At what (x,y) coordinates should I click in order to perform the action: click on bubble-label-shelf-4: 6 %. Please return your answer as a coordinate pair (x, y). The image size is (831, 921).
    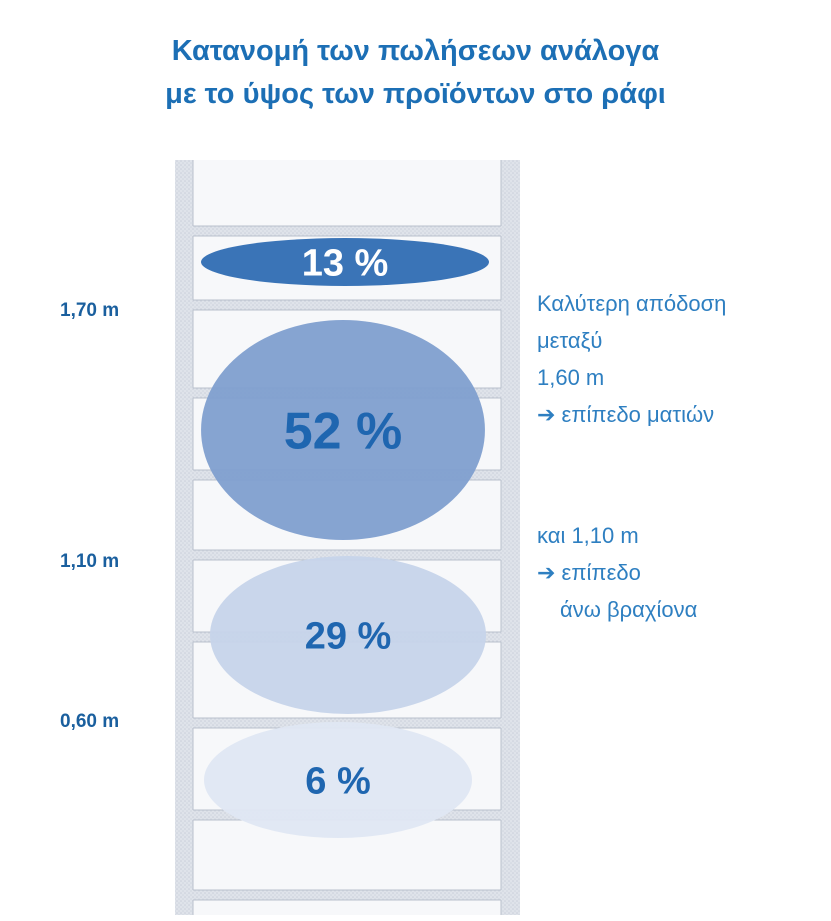
    Looking at the image, I should click on (337, 782).